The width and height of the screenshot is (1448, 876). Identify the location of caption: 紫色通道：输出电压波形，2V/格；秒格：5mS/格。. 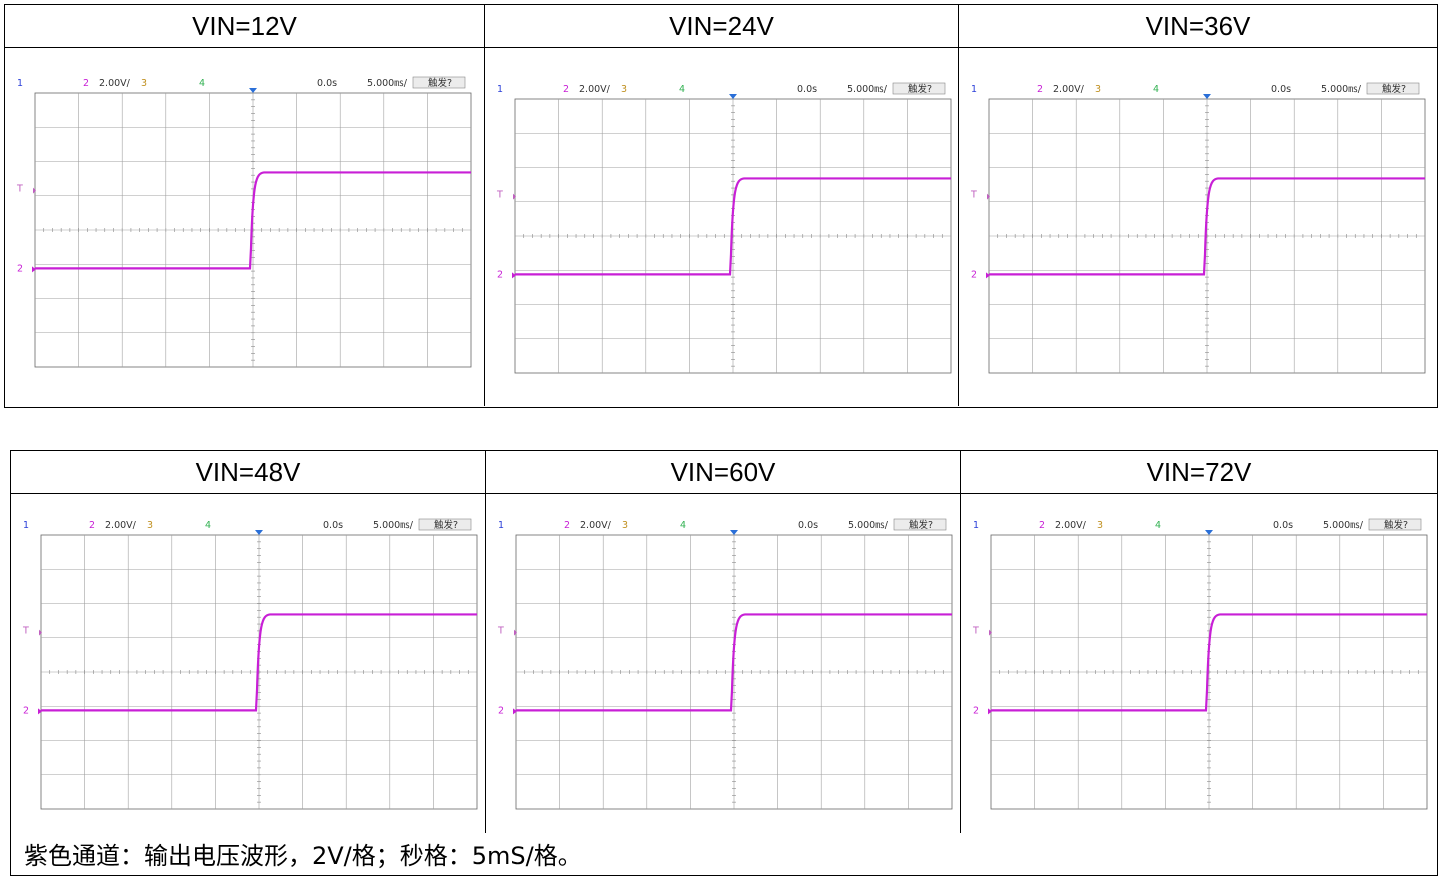
(724, 854).